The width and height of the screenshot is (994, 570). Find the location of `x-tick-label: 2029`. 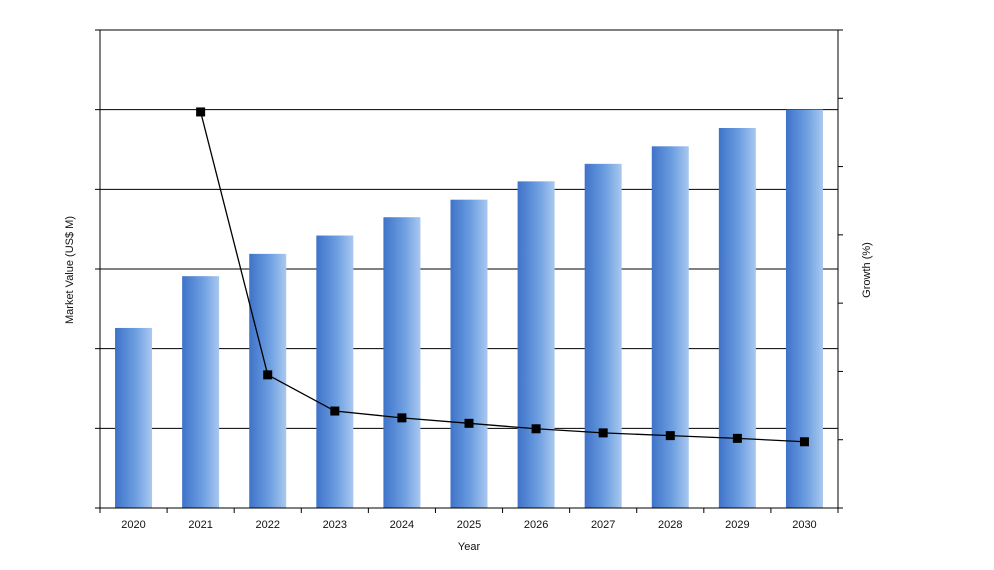

x-tick-label: 2029 is located at coordinates (737, 525).